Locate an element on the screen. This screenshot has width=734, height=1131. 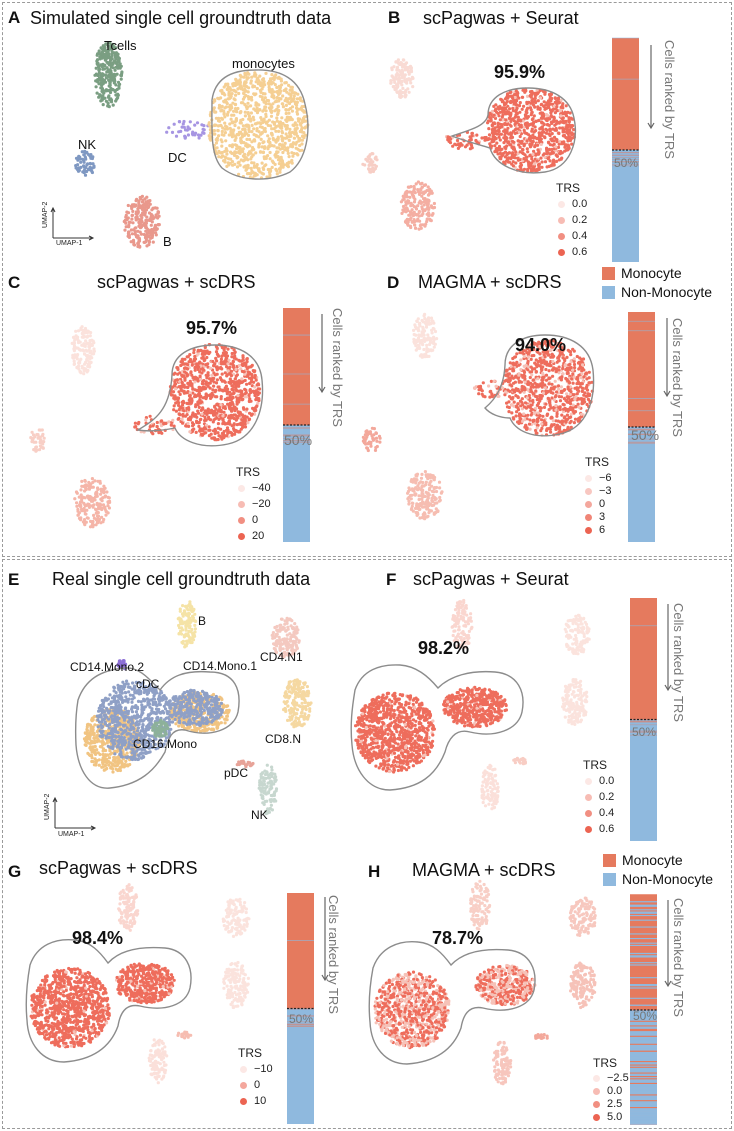
d-b-cluster is located at coordinates (425, 495).